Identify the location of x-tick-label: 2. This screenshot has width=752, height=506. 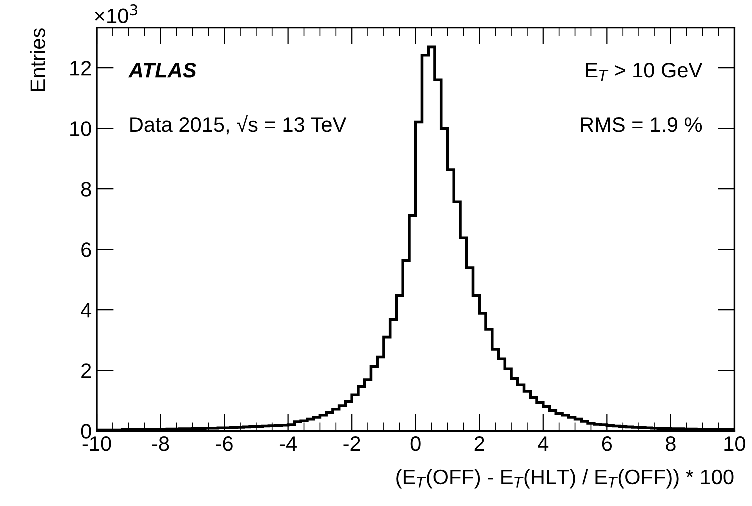
(479, 444).